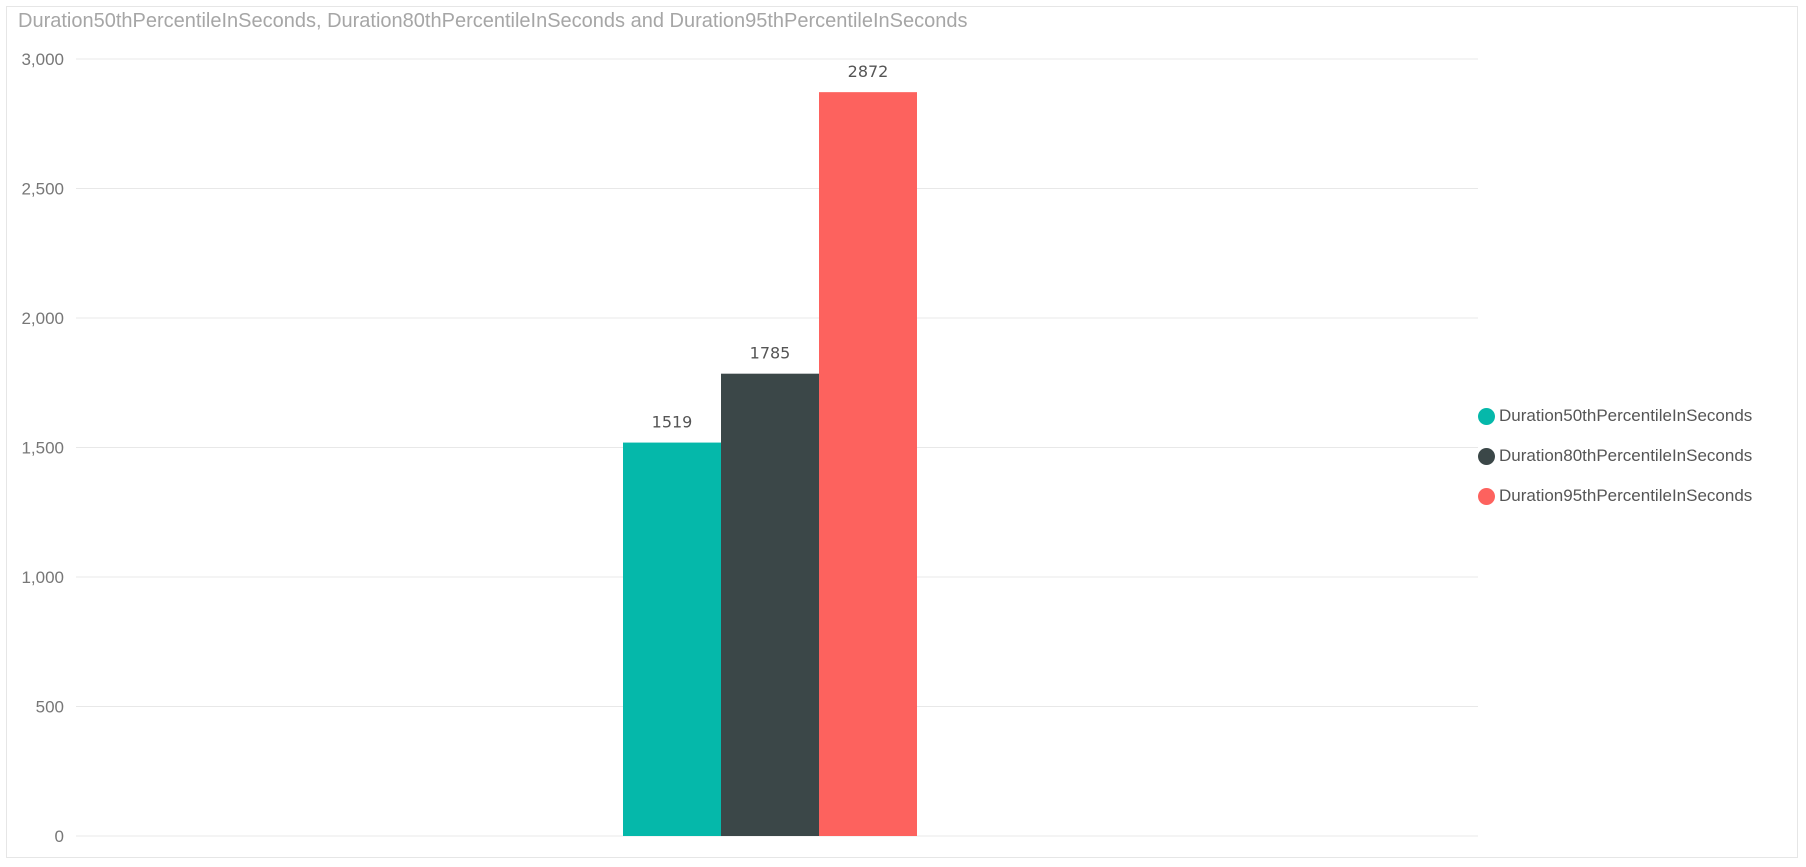 Image resolution: width=1806 pixels, height=867 pixels. Describe the element at coordinates (770, 604) in the screenshot. I see `bar-p80` at that location.